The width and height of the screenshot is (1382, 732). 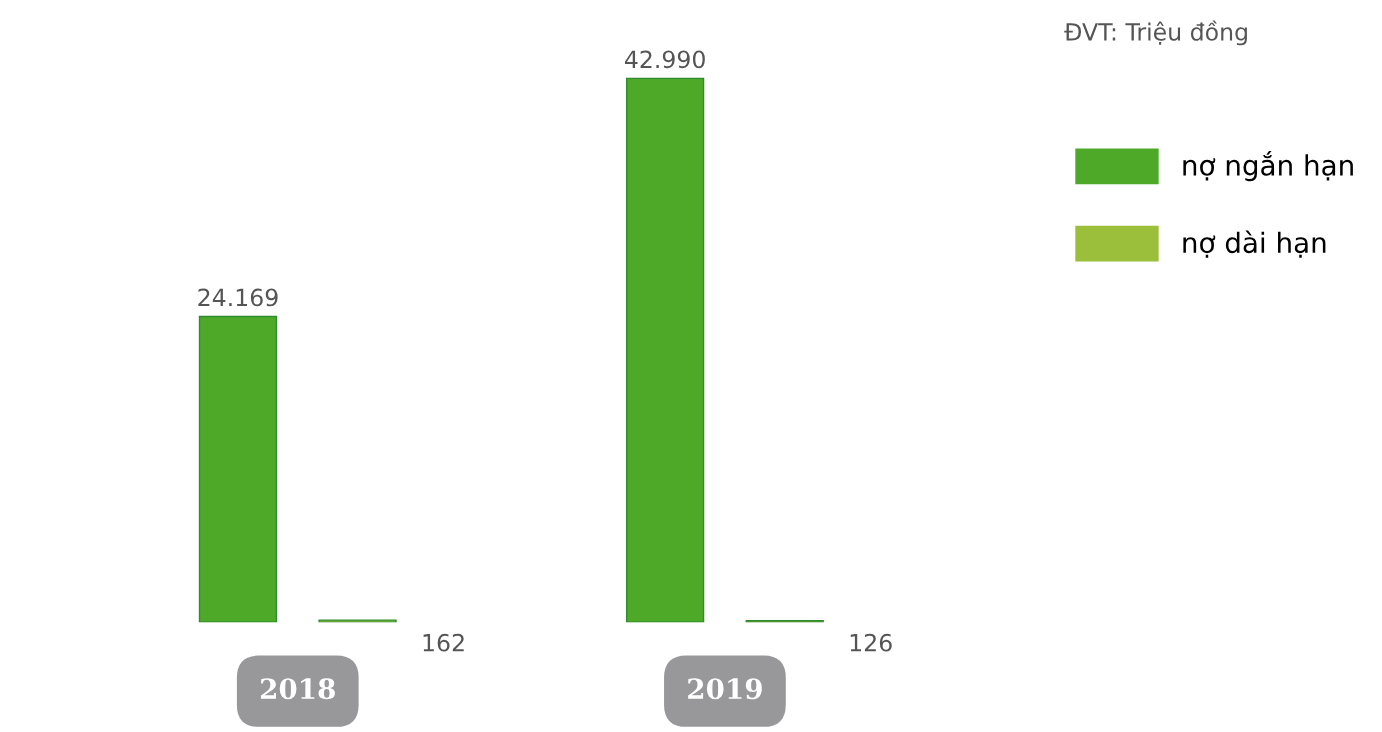 I want to click on legend-label: nợ dài hạn, so click(x=1254, y=244).